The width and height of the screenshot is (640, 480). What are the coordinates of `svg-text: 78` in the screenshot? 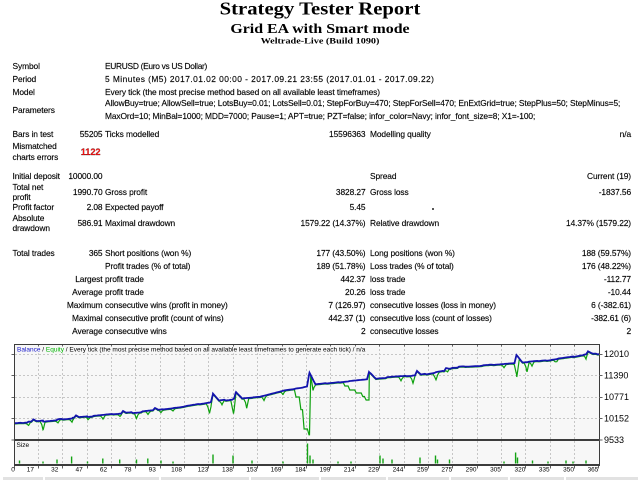 It's located at (128, 470).